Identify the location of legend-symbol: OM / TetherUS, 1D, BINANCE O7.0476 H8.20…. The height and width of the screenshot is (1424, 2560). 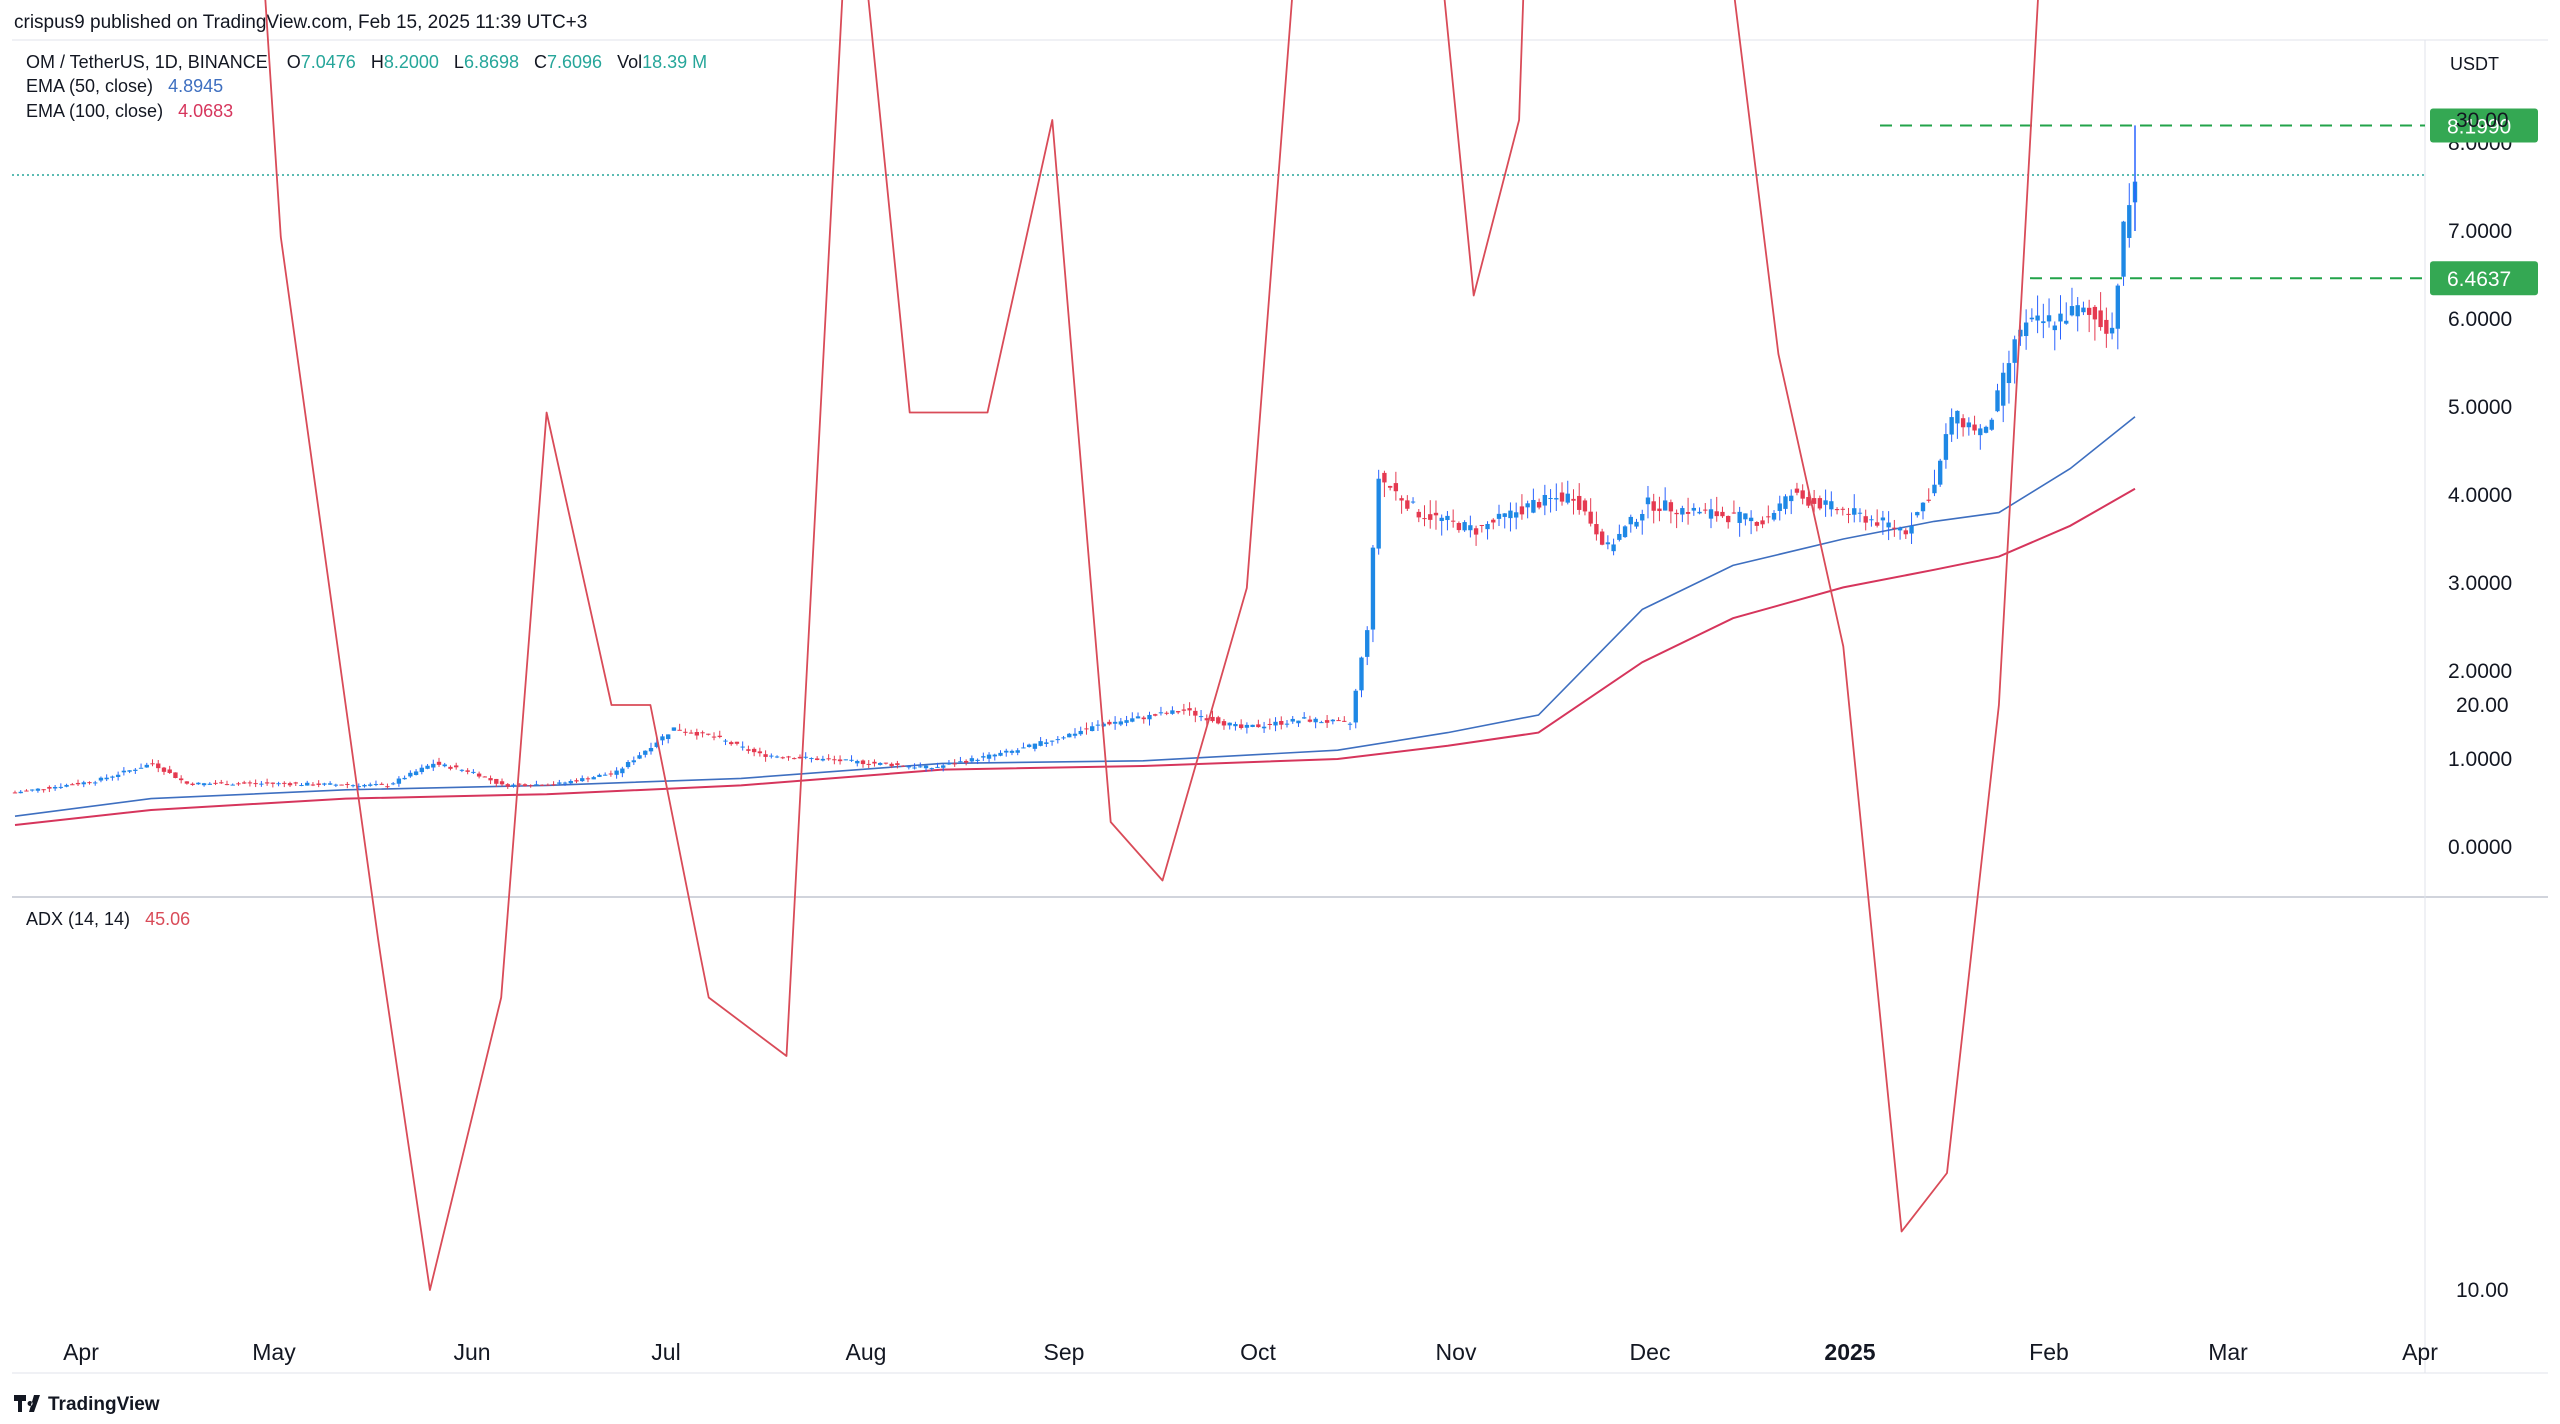
(366, 62).